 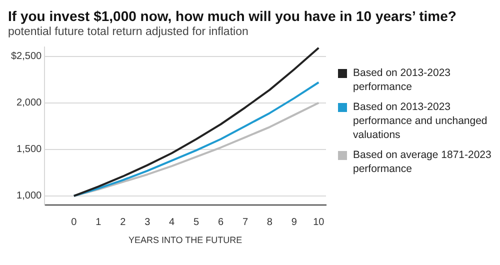 I want to click on x-tick-label: 2, so click(x=123, y=222).